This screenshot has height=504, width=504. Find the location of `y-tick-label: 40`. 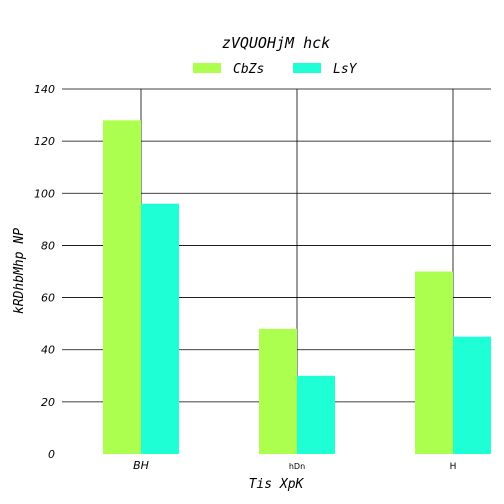

y-tick-label: 40 is located at coordinates (48, 350).